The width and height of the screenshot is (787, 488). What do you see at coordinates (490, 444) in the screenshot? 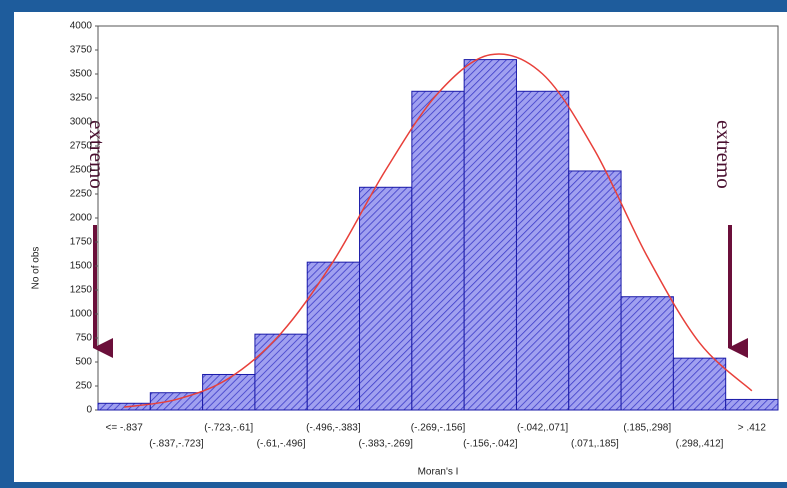
I see `x-tick-label: (-.156,-.042]` at bounding box center [490, 444].